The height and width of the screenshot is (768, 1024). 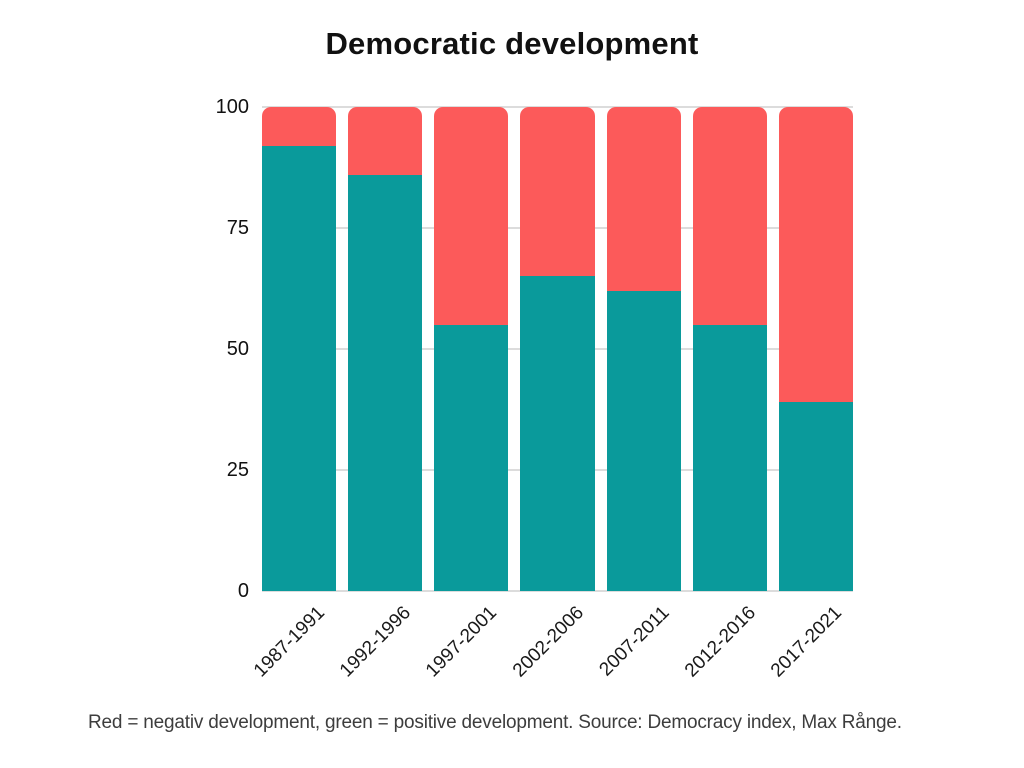 I want to click on bar-column: 1992-1996, so click(x=379, y=394).